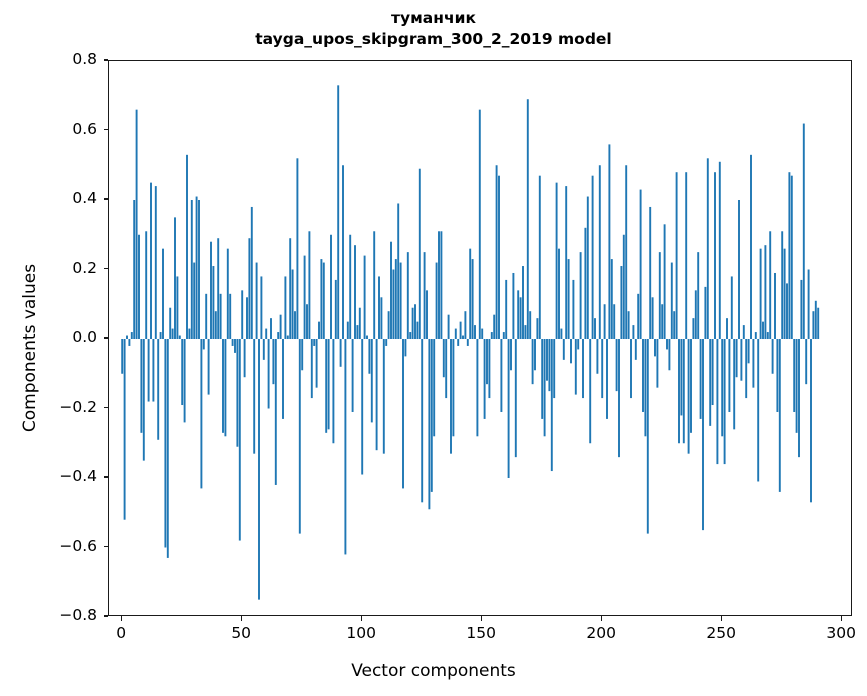 The height and width of the screenshot is (696, 867). I want to click on x-tick-label: 0, so click(121, 633).